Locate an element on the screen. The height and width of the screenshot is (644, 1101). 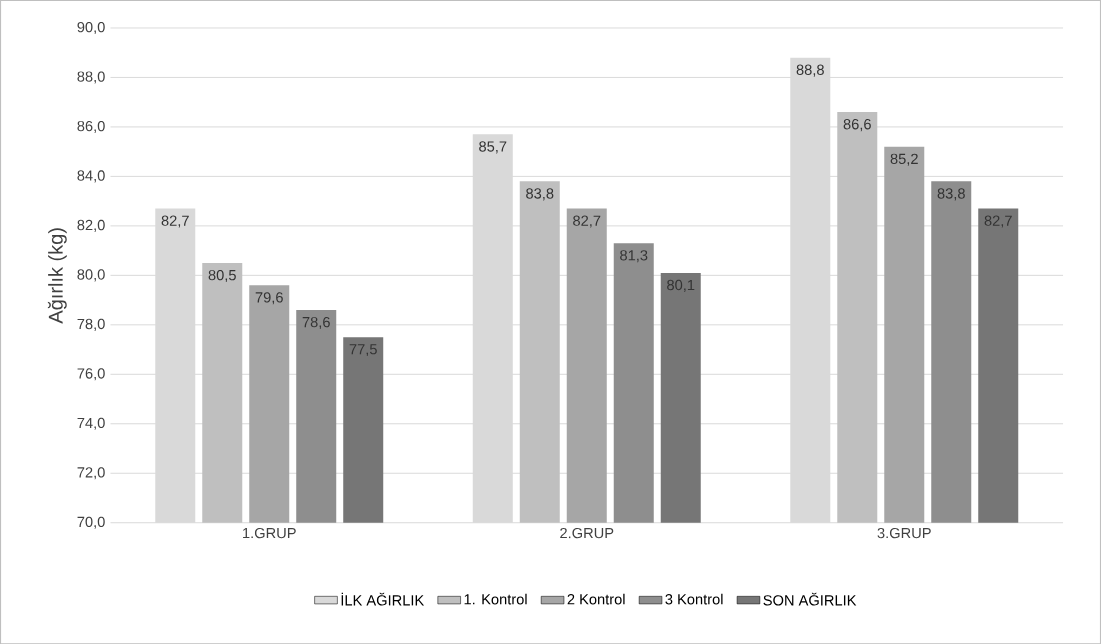
legend-label: İLK AĞIRLIK is located at coordinates (383, 599).